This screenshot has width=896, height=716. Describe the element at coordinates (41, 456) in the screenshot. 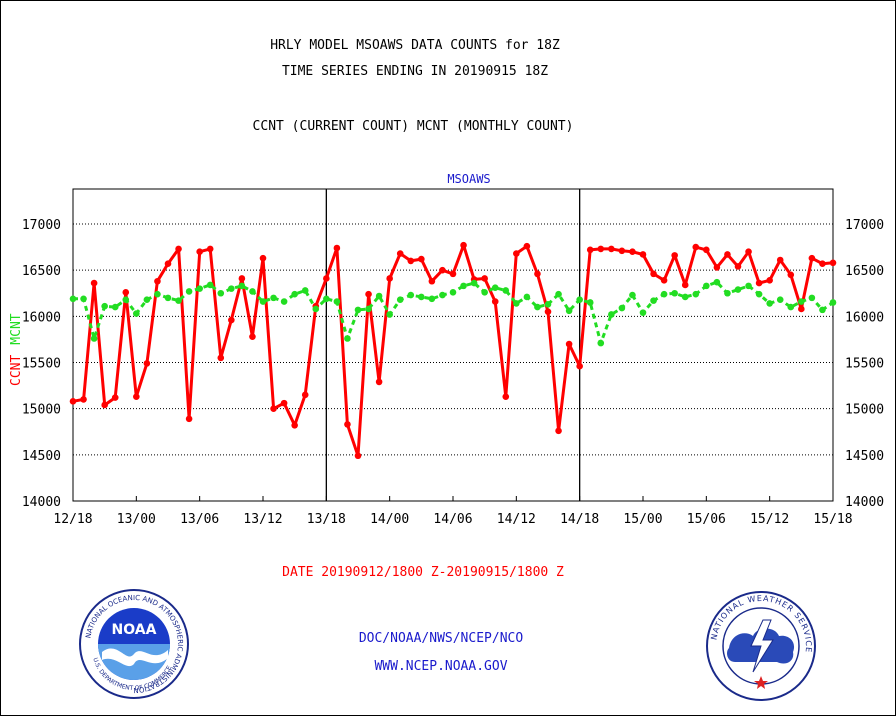

I see `y-tick-label-left: 14500` at that location.